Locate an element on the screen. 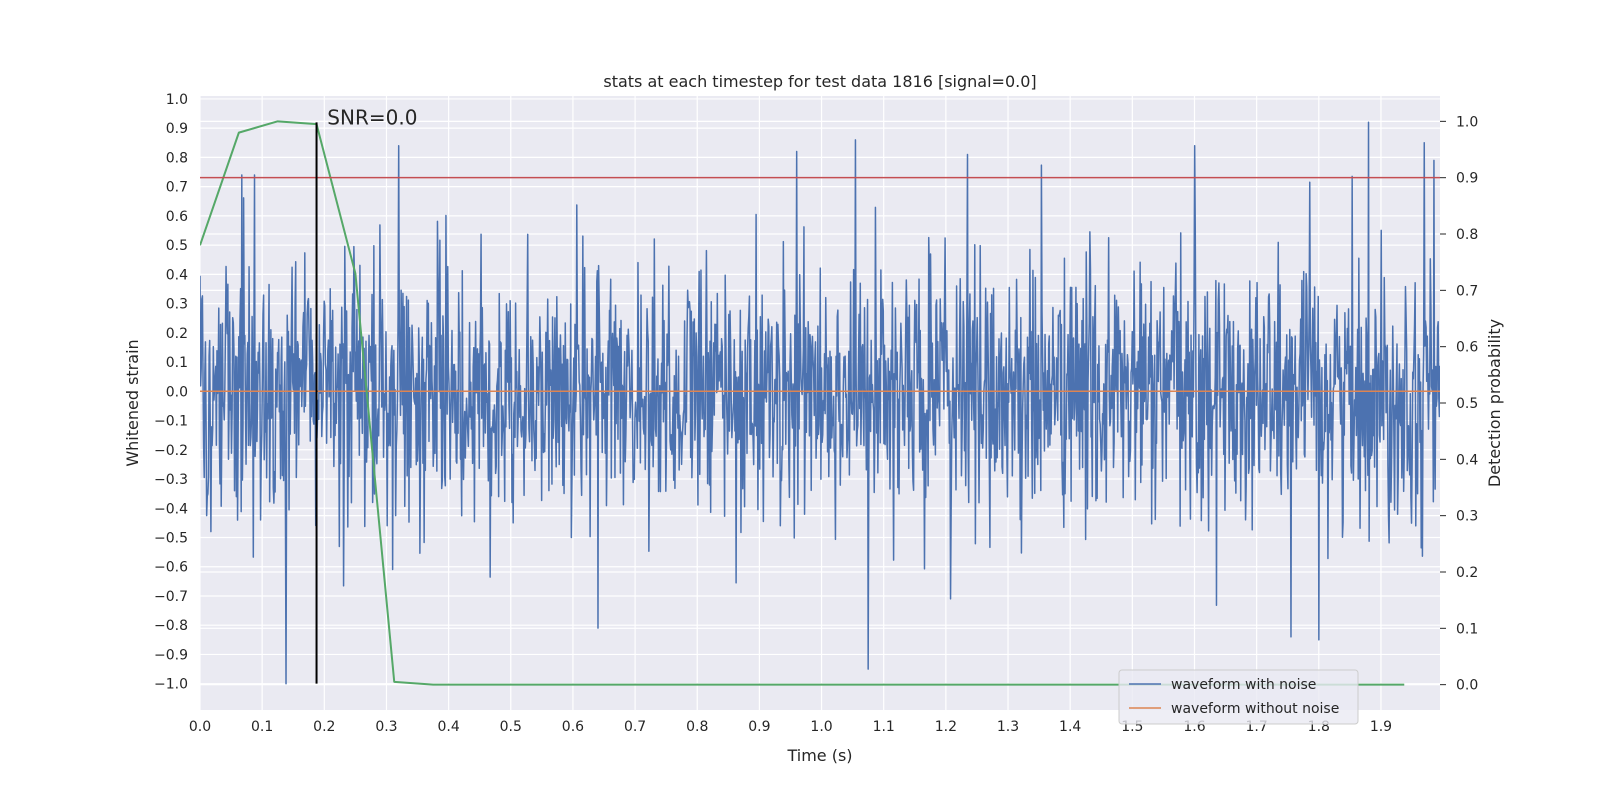 The image size is (1600, 800). y-tick-label: 0.7 is located at coordinates (177, 188).